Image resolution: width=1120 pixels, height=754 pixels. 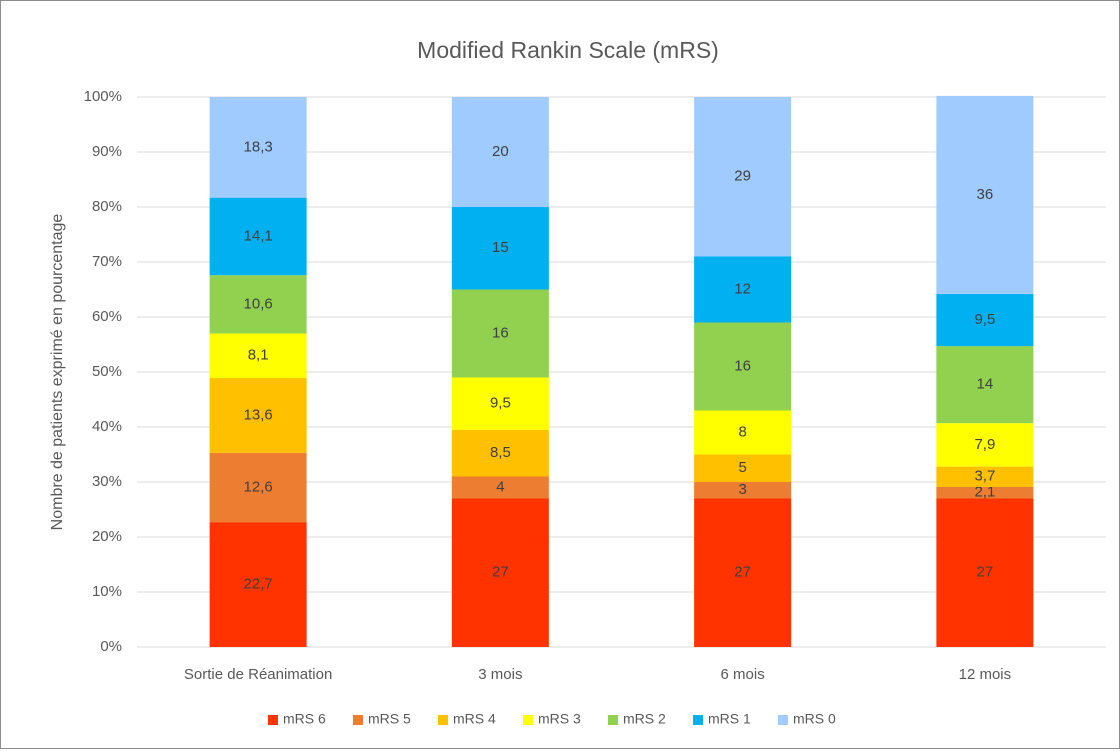 I want to click on data-label: 15, so click(x=500, y=247).